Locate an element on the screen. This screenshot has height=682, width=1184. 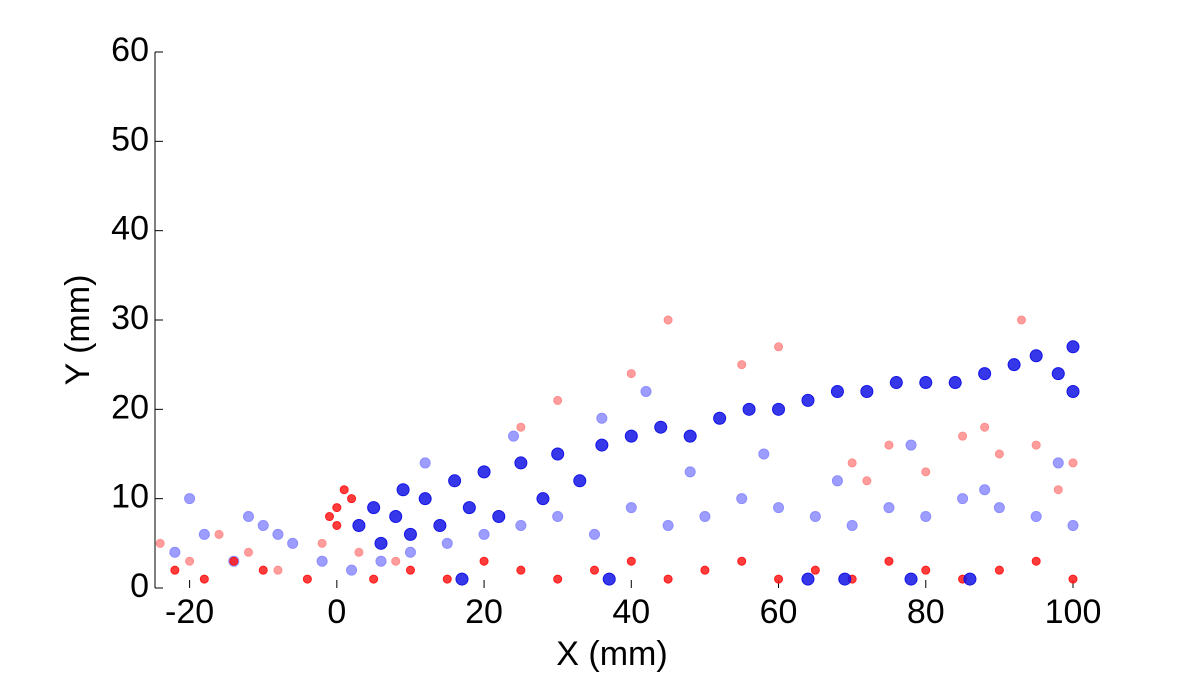
x-tick-label: 100 is located at coordinates (1073, 612).